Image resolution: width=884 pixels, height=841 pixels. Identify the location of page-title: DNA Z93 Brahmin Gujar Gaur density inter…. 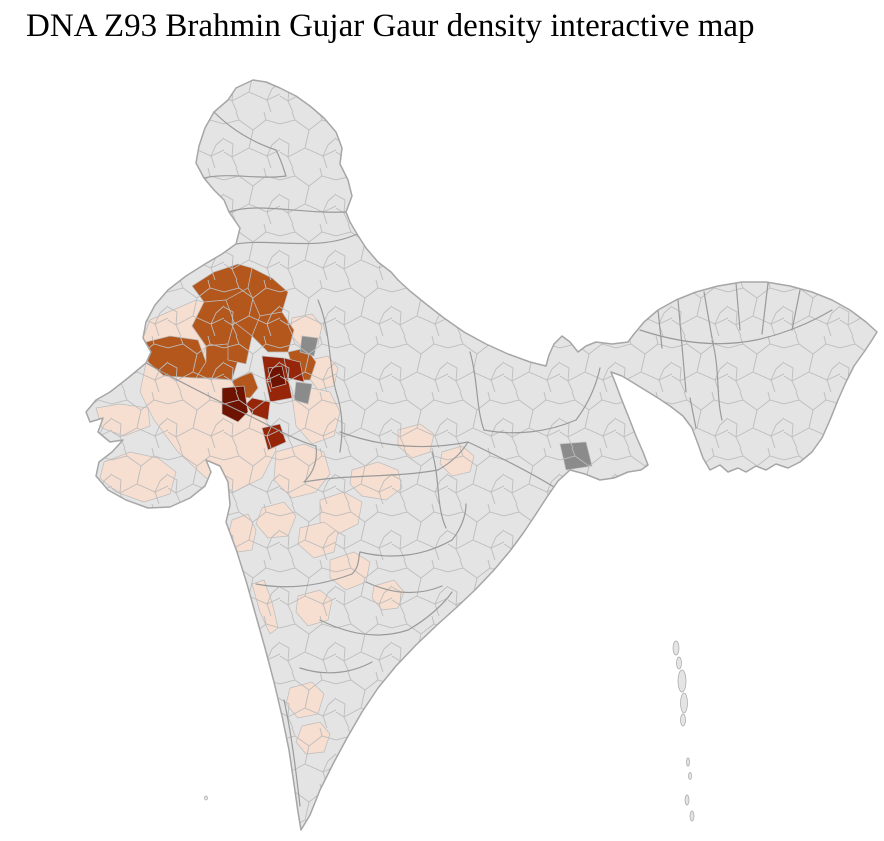
(390, 26).